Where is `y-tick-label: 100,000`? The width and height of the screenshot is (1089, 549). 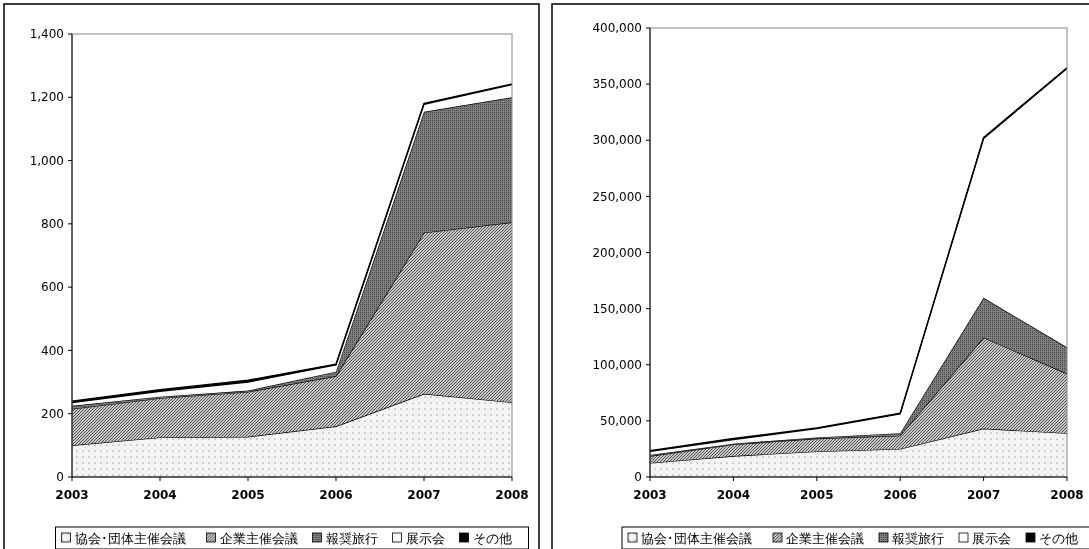
y-tick-label: 100,000 is located at coordinates (617, 364).